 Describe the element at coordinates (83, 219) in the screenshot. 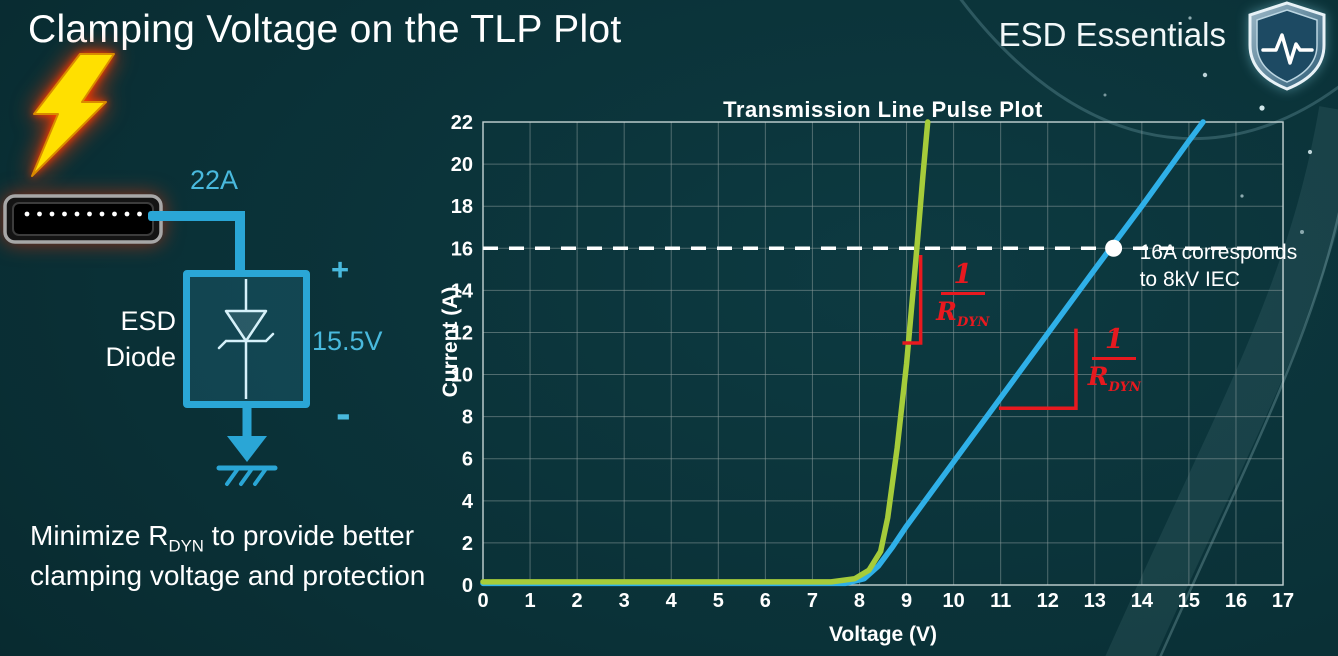

I see `hdmi-connector` at that location.